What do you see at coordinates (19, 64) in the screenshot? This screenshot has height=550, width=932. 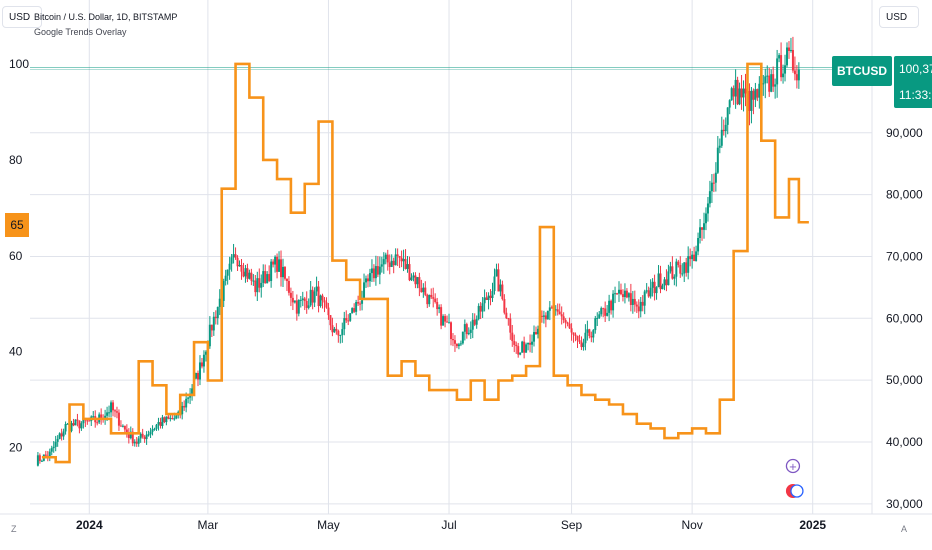 I see `left-axis-tick-label: 100` at bounding box center [19, 64].